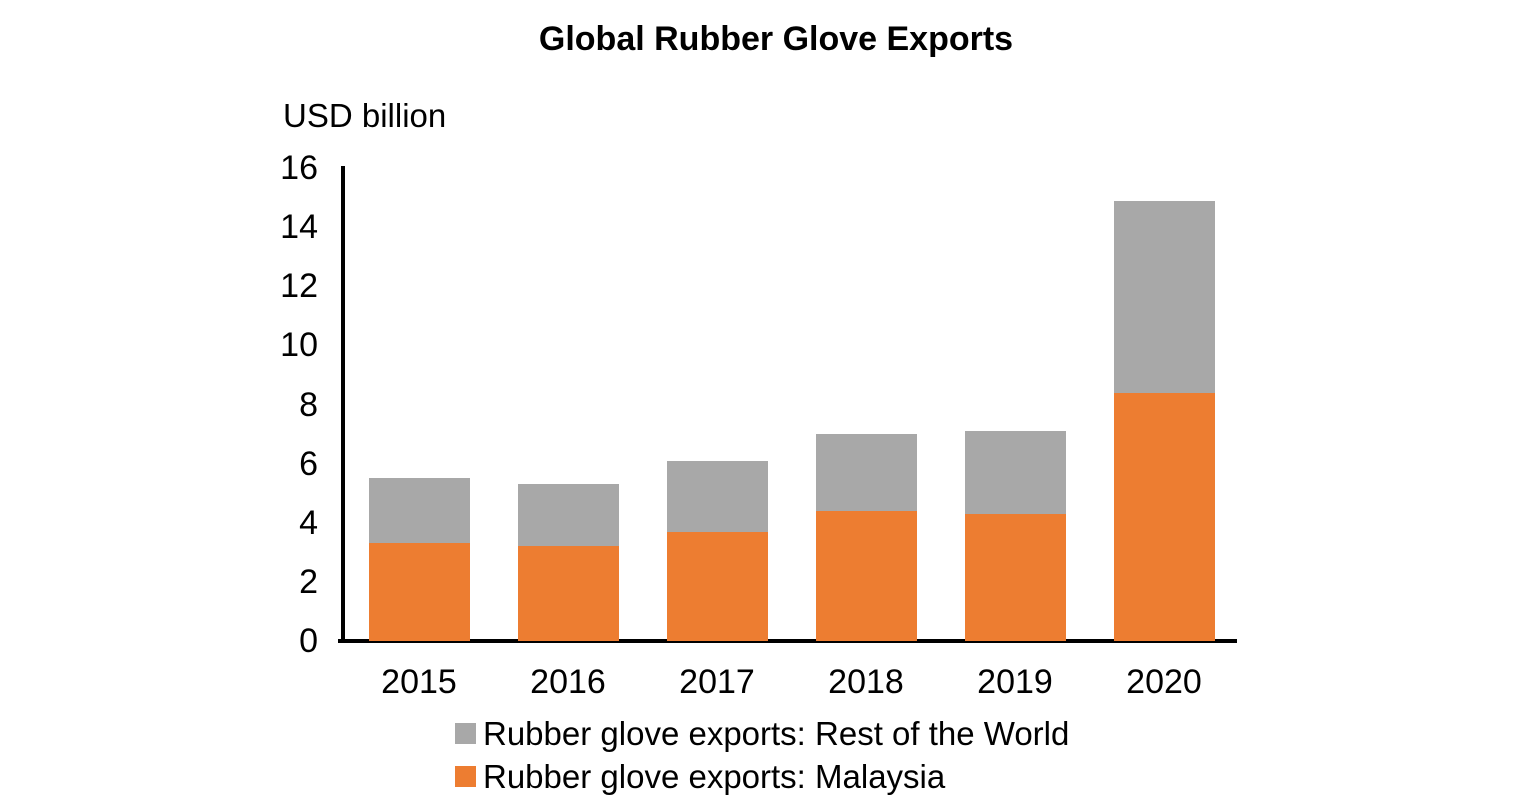  What do you see at coordinates (1015, 472) in the screenshot?
I see `bar-2019-rest-of-world-segment` at bounding box center [1015, 472].